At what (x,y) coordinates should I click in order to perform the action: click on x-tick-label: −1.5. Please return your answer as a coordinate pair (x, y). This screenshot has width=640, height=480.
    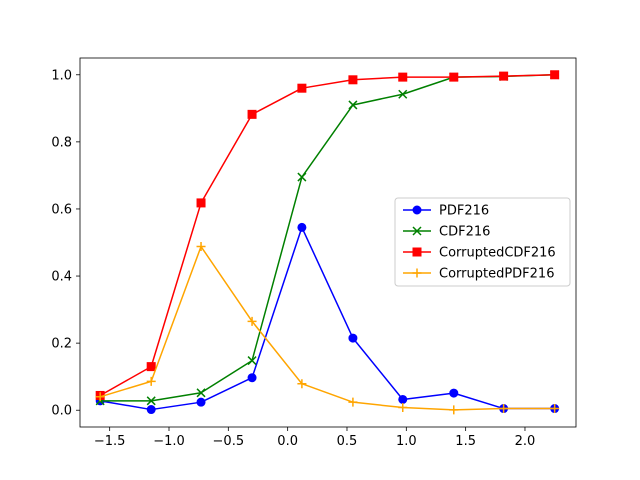
    Looking at the image, I should click on (110, 441).